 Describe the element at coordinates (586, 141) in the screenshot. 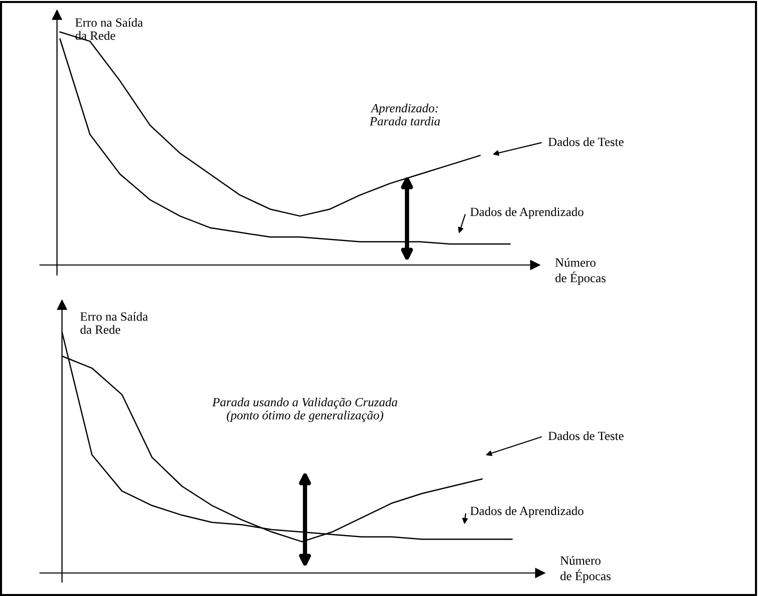

I see `legend-label: Dados de Teste` at that location.